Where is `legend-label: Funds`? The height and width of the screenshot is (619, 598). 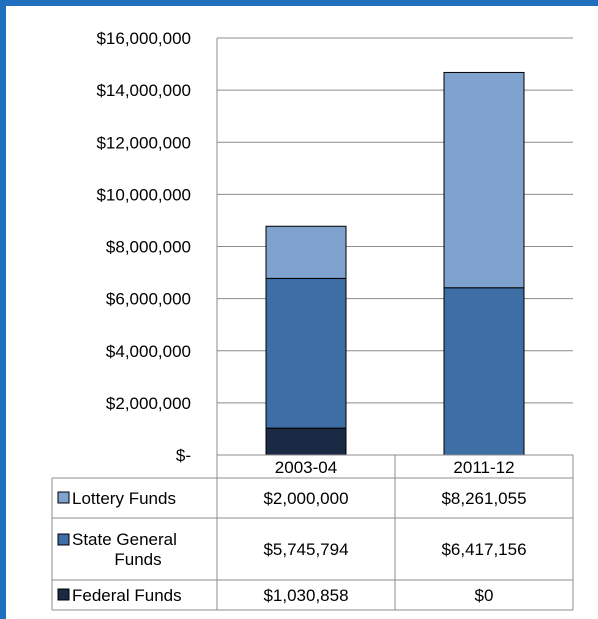
legend-label: Funds is located at coordinates (137, 559).